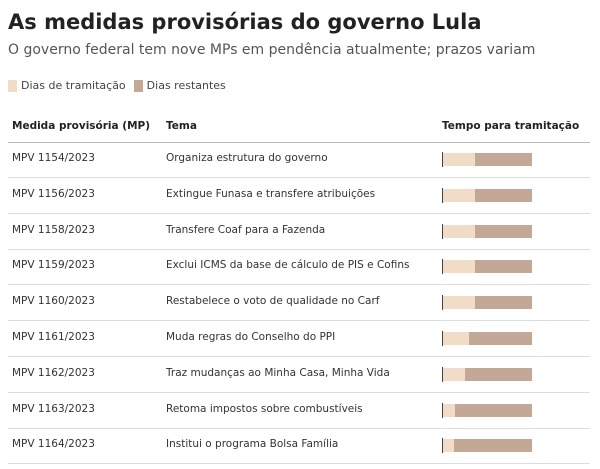  What do you see at coordinates (186, 85) in the screenshot?
I see `legend-label: Dias restantes` at bounding box center [186, 85].